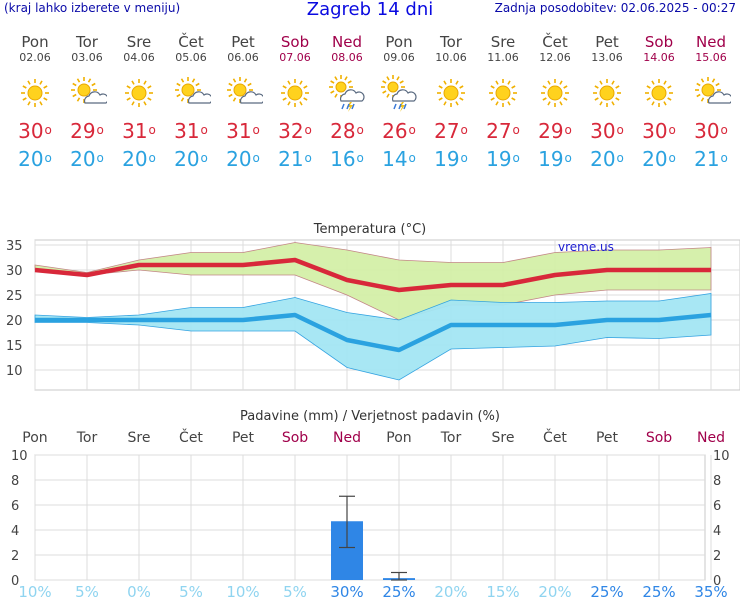 The image size is (740, 600). I want to click on day-column: Pon 02.06 30o 20o, so click(35, 103).